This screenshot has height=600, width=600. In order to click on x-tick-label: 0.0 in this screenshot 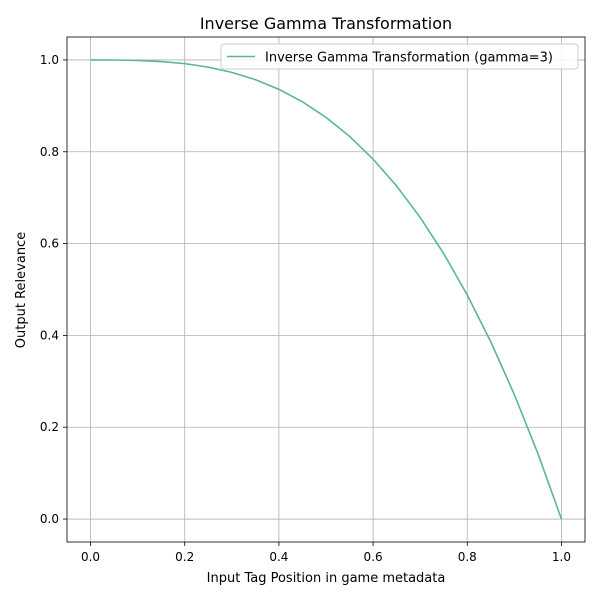, I will do `click(90, 557)`.